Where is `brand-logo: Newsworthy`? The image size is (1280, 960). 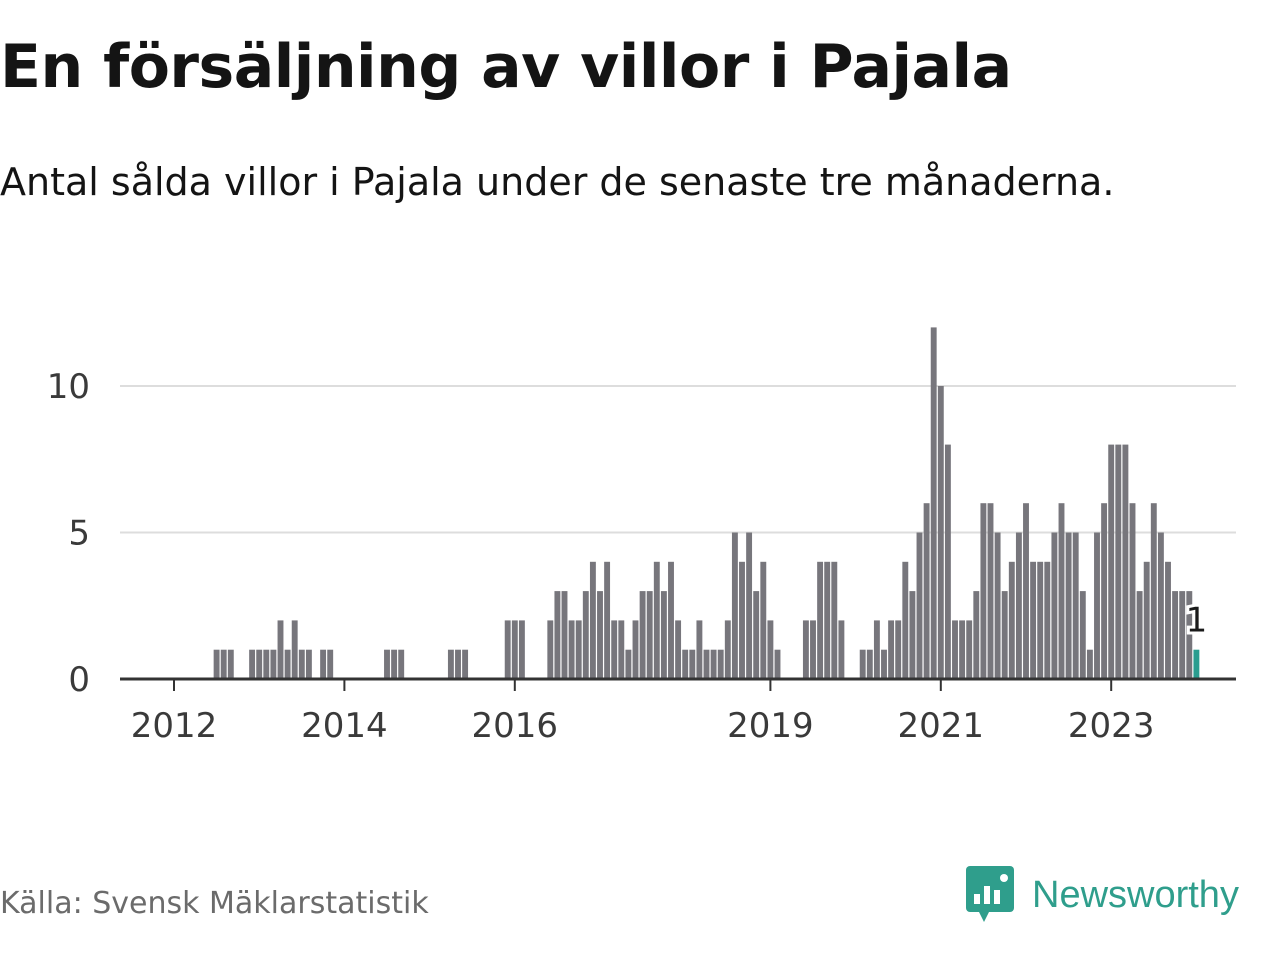
brand-logo: Newsworthy is located at coordinates (1101, 895).